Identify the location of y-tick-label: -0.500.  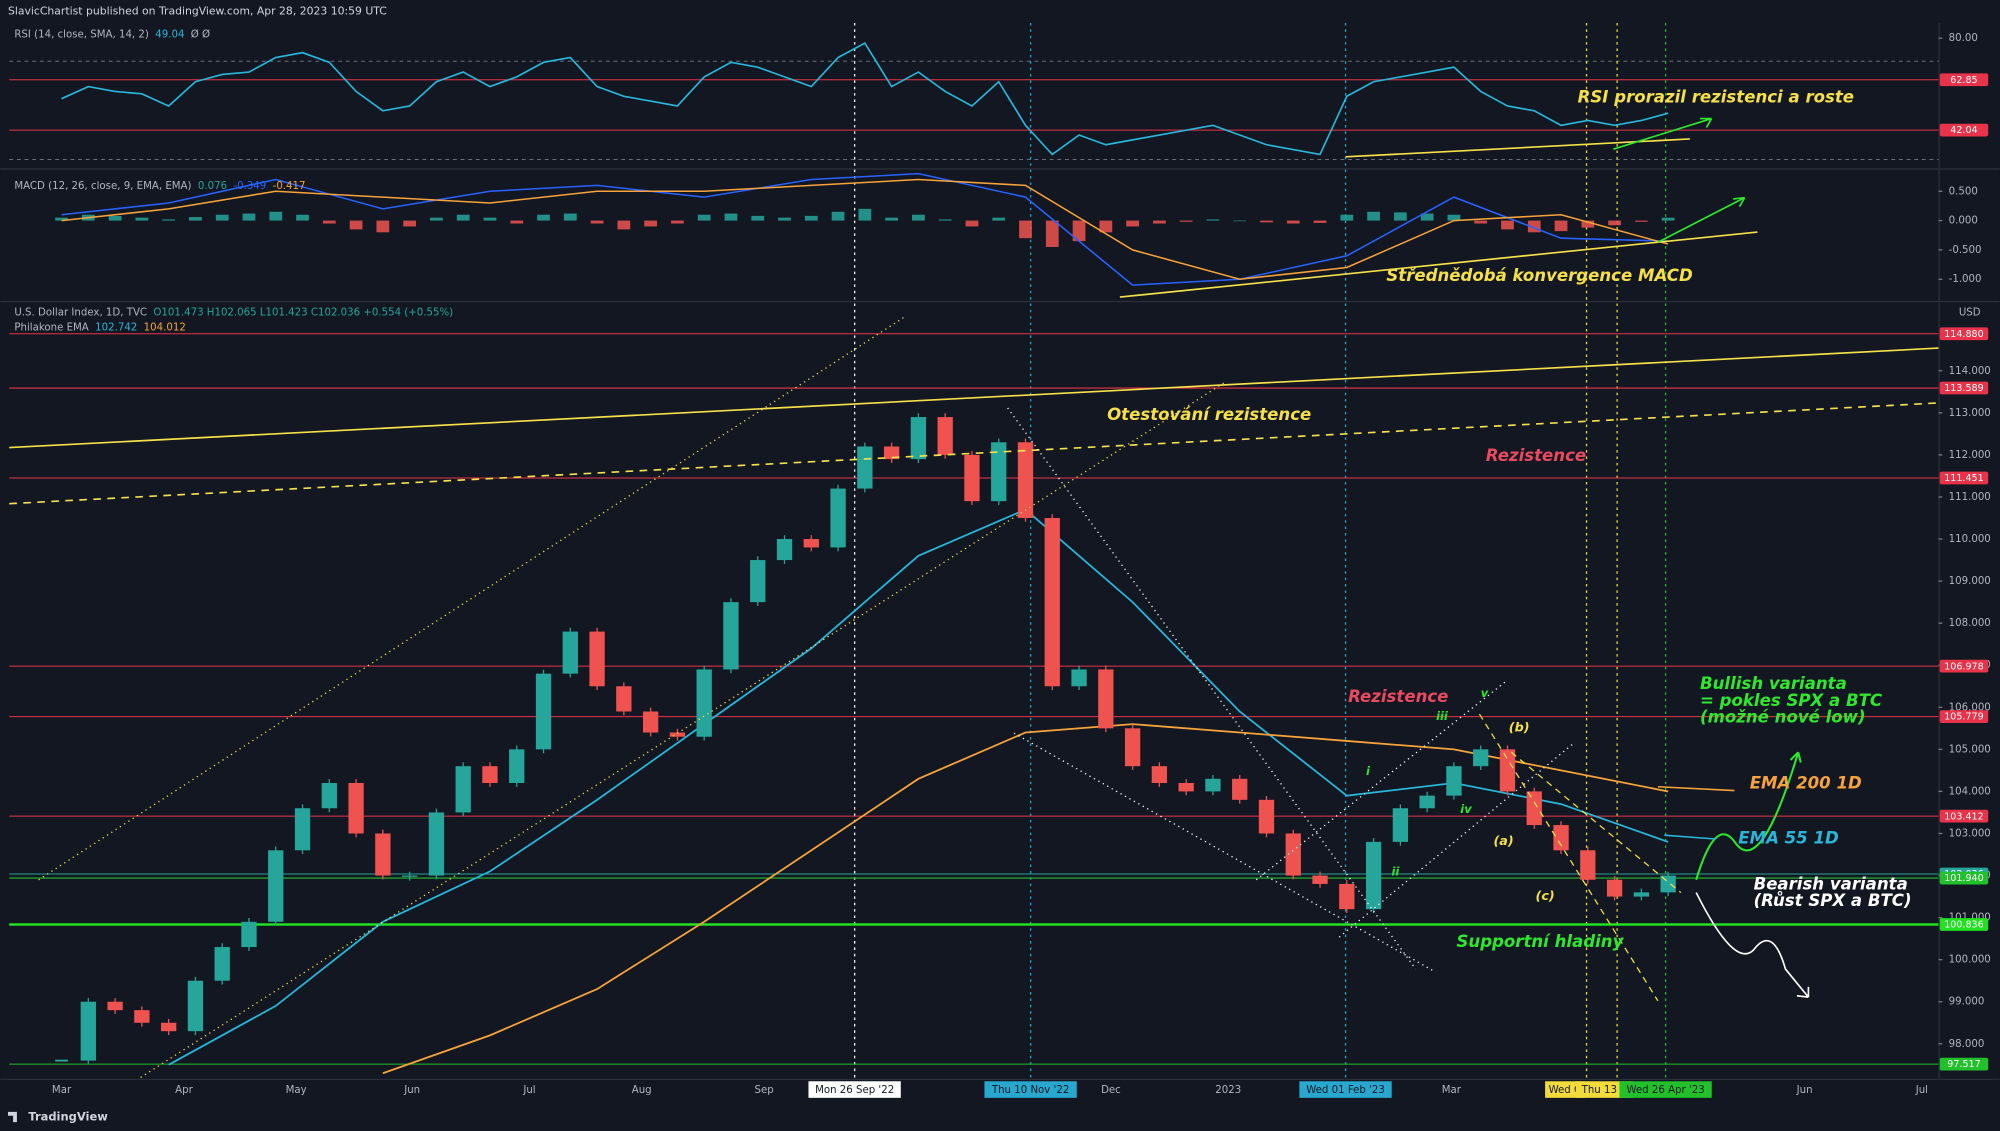
(1965, 250).